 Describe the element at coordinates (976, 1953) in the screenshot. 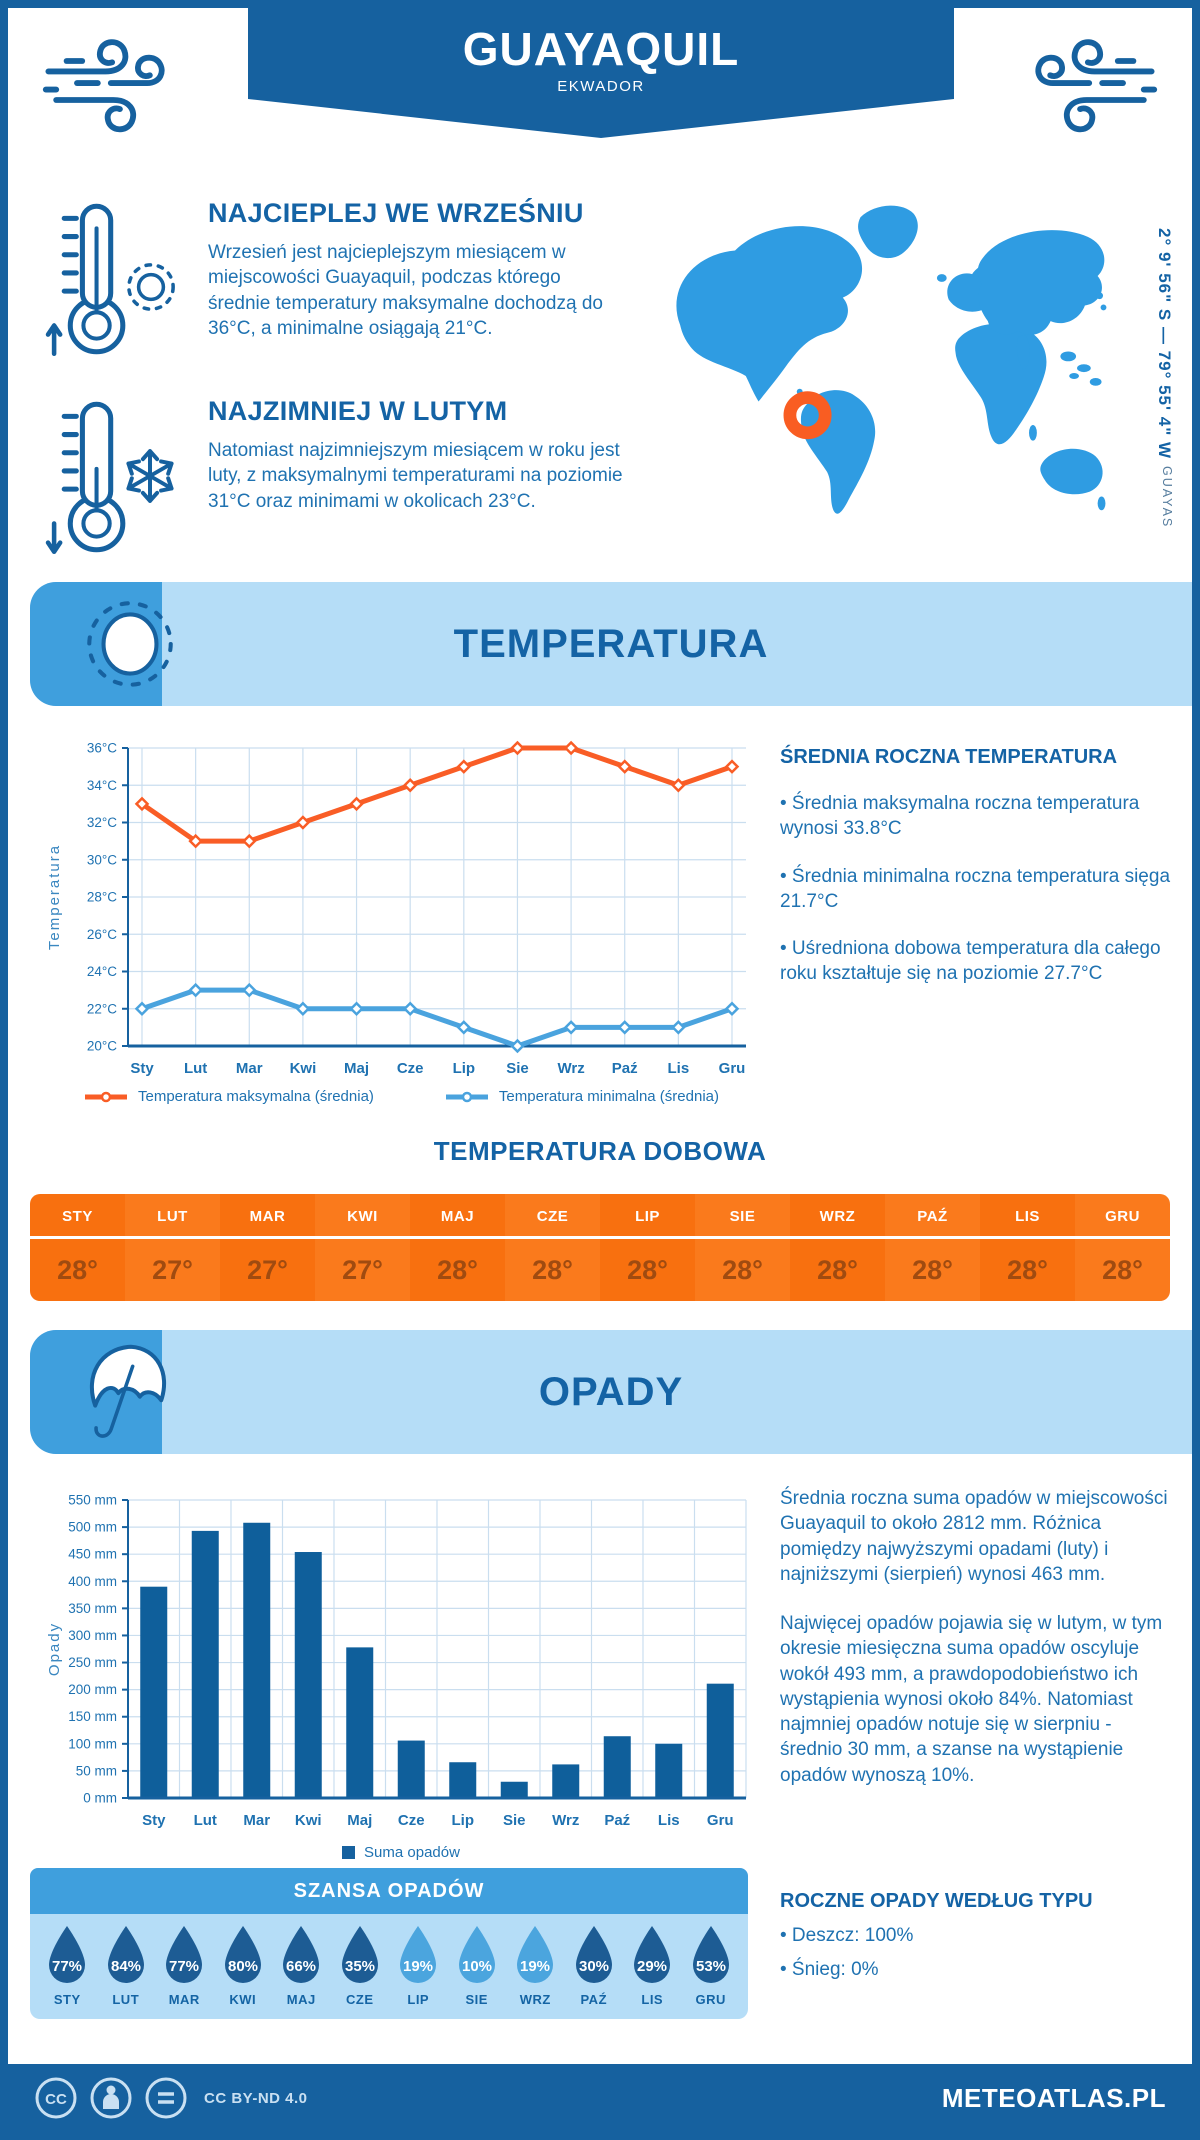

I see `precipitation-types-bullets: • Deszcz: 100% • Śnieg: 0%` at that location.